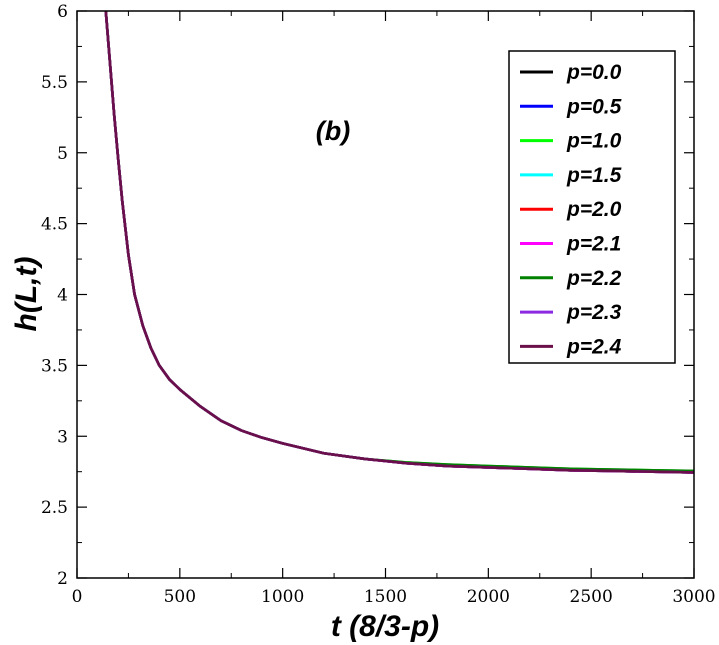 The width and height of the screenshot is (719, 645). I want to click on y-tick-label: 5.5, so click(54, 83).